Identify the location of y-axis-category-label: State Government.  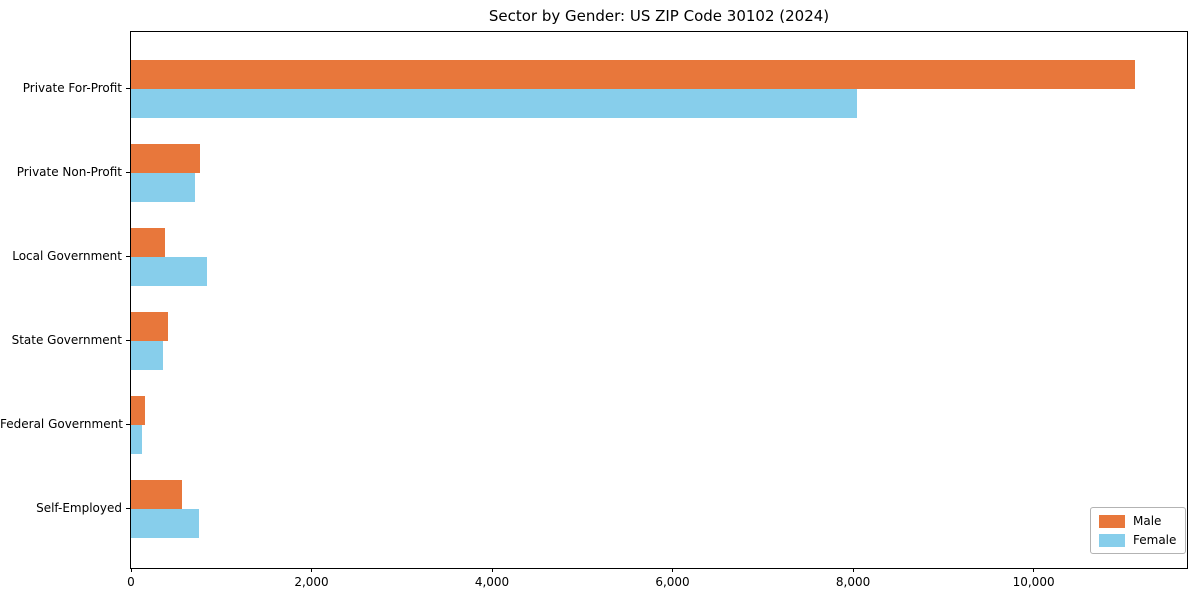
(66, 340).